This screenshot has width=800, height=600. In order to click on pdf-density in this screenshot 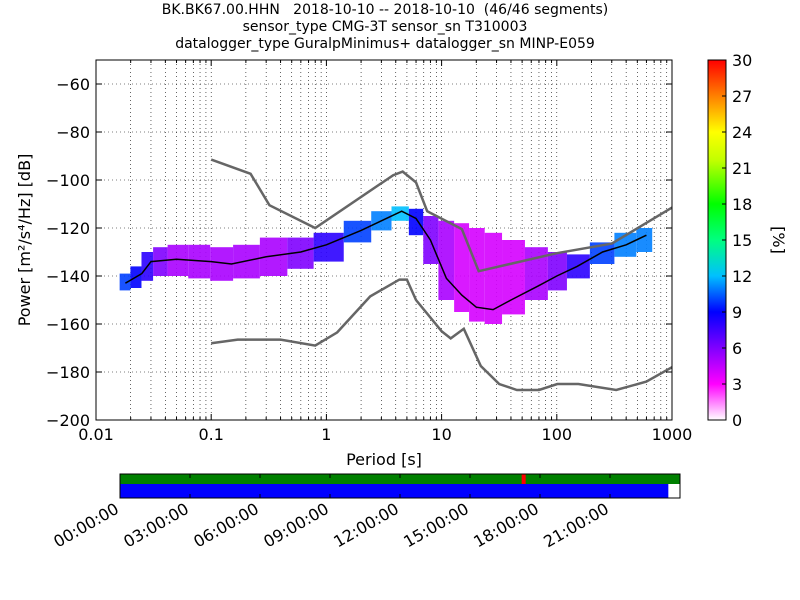, I will do `click(386, 265)`.